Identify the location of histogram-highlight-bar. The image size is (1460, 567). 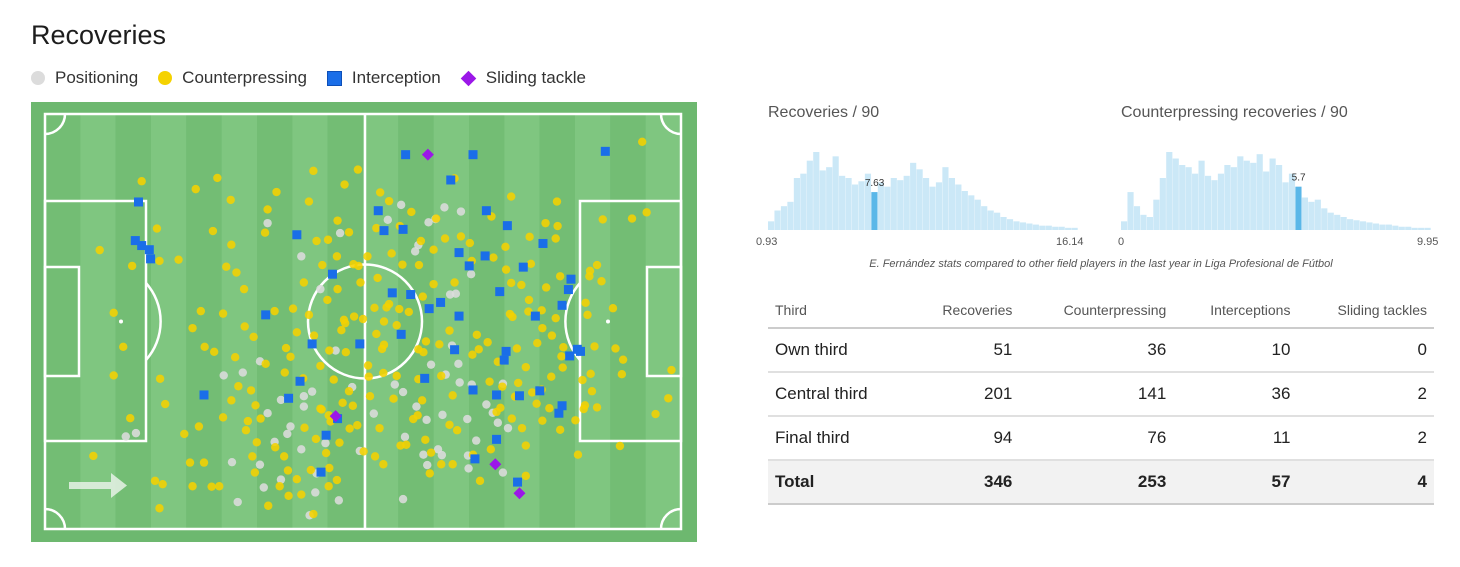
(874, 211).